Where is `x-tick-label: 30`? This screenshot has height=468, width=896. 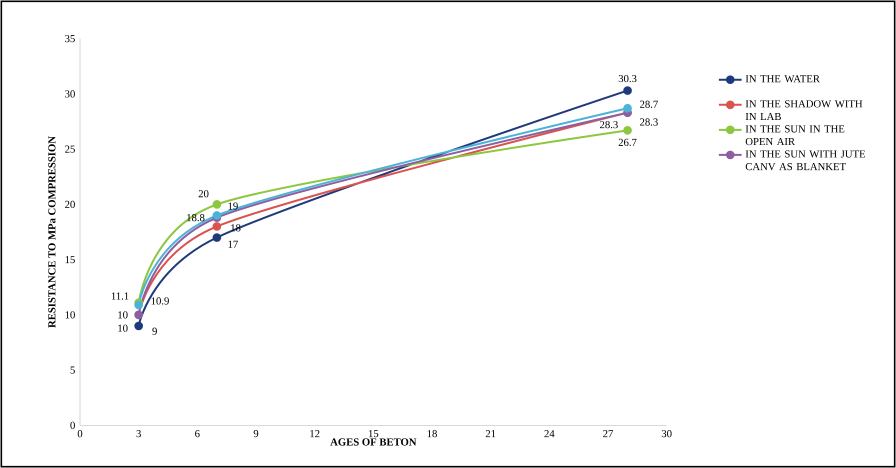
x-tick-label: 30 is located at coordinates (667, 434).